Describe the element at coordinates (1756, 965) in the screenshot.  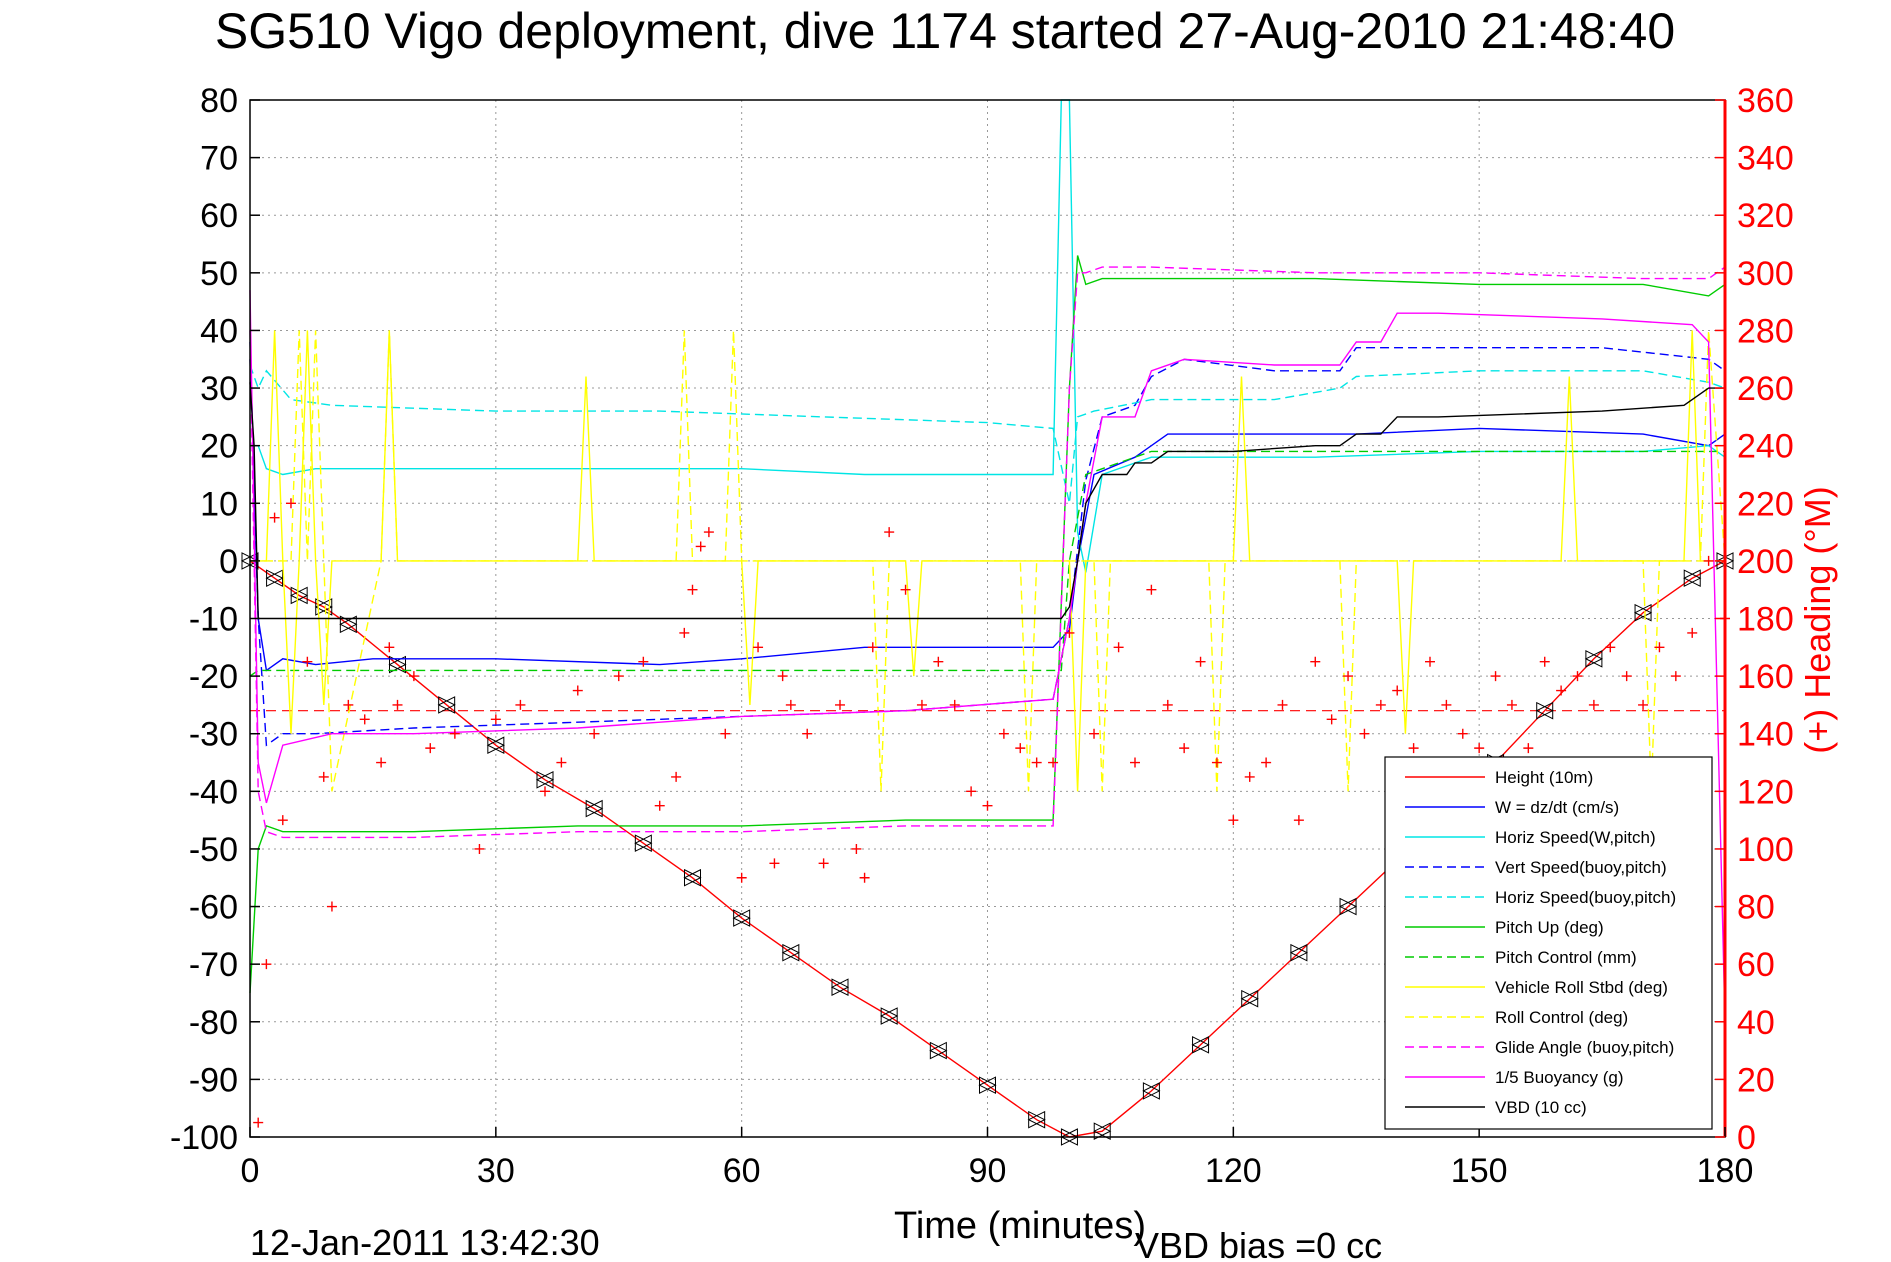
I see `y-right-tick-label: 60` at that location.